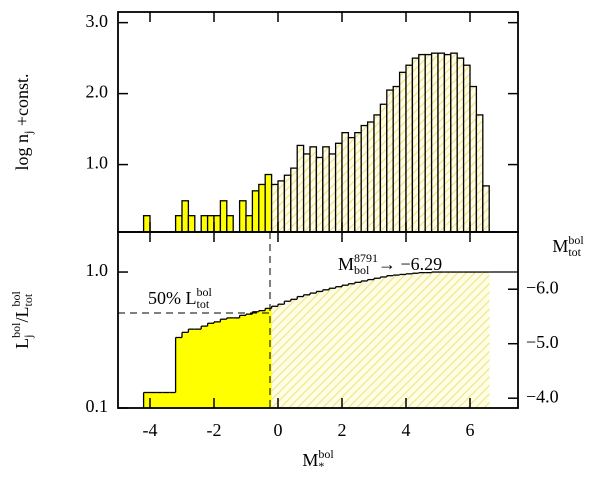  What do you see at coordinates (214, 430) in the screenshot?
I see `x-tick-label: -2` at bounding box center [214, 430].